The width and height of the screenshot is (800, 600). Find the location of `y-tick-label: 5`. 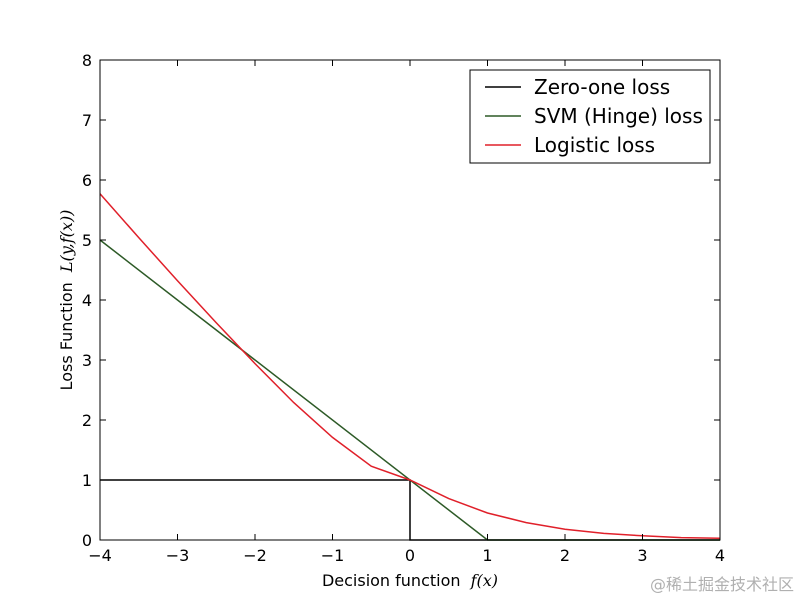

y-tick-label: 5 is located at coordinates (87, 240).